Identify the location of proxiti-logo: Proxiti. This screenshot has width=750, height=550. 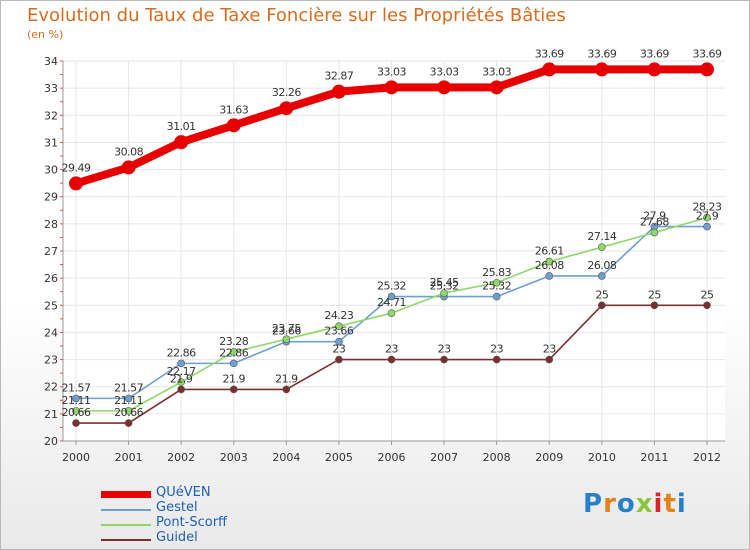
(635, 504).